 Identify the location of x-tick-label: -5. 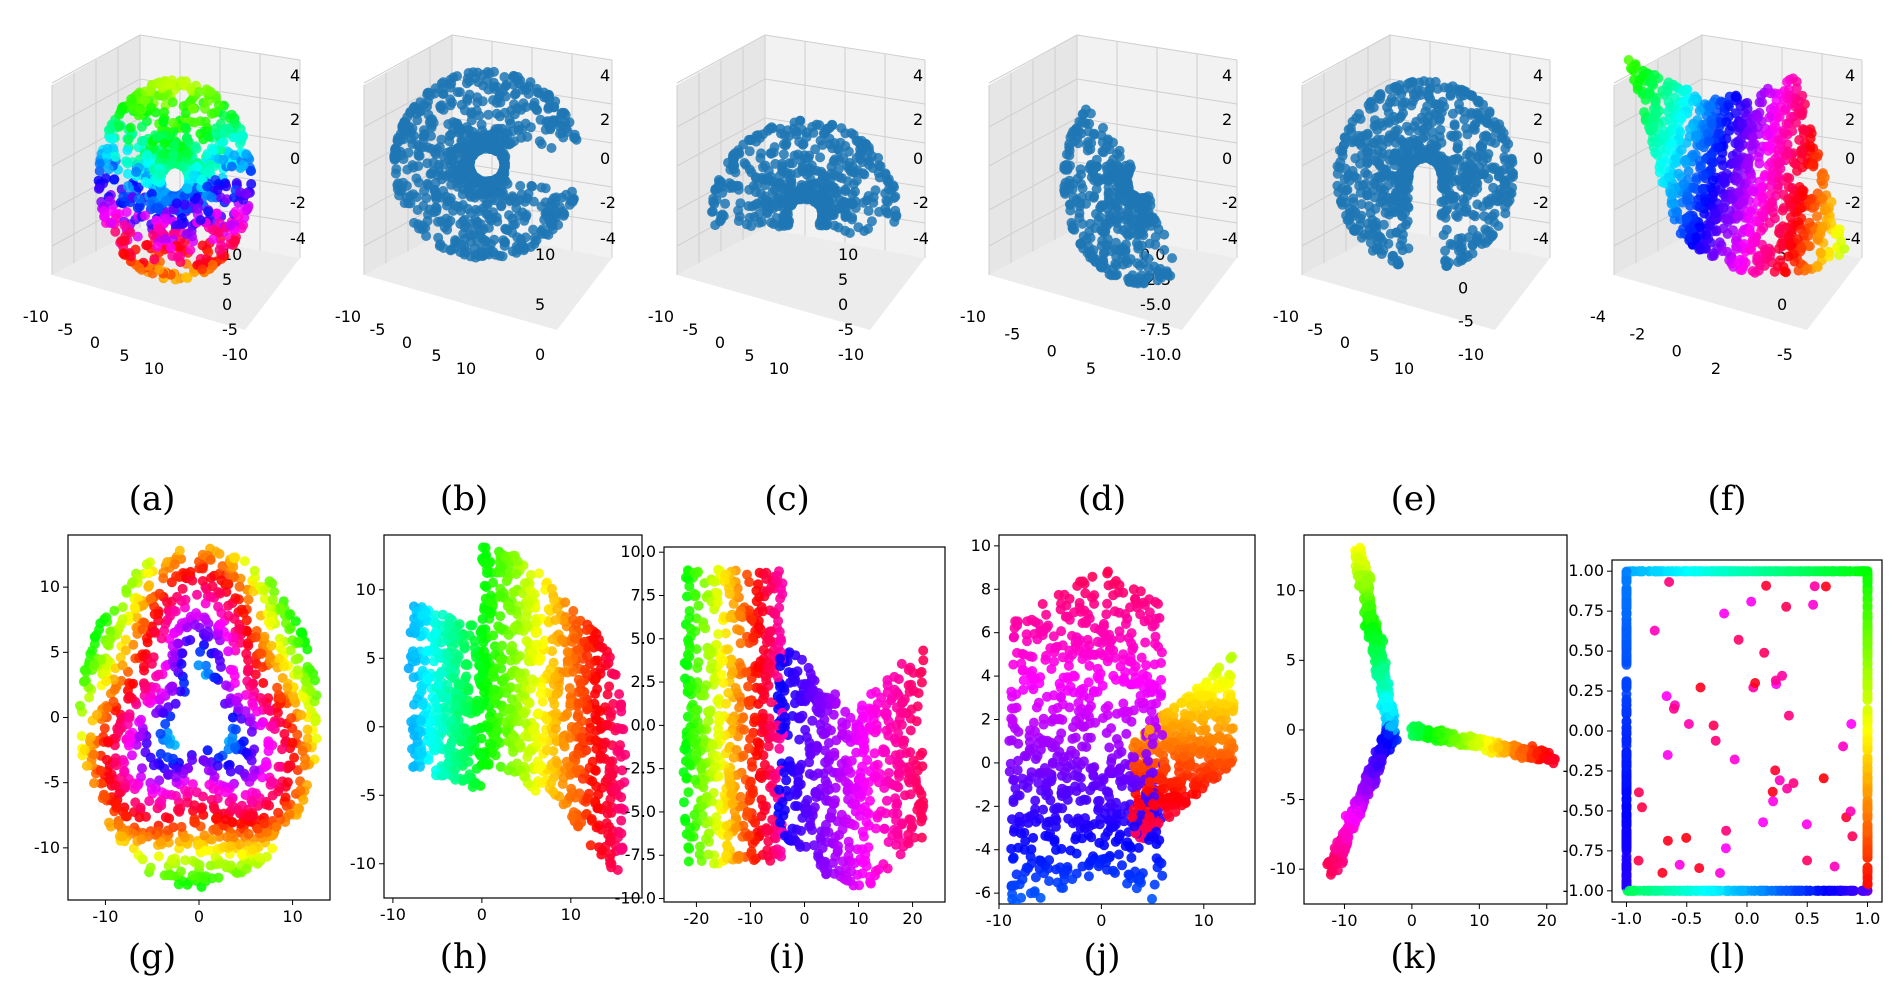
(691, 329).